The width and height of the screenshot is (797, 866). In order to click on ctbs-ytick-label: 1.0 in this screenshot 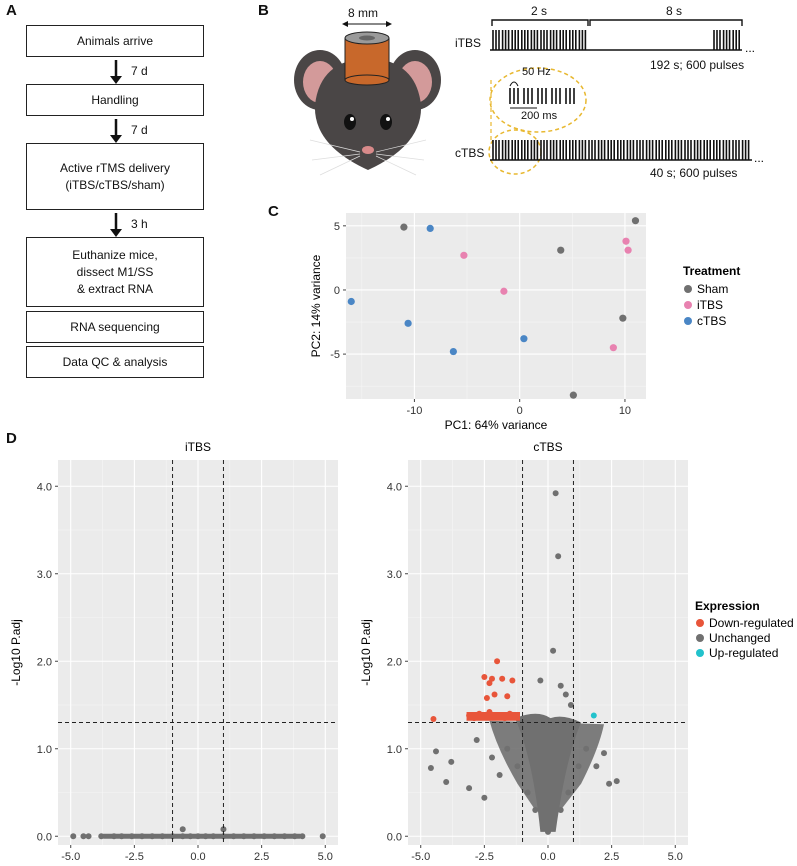, I will do `click(394, 750)`.